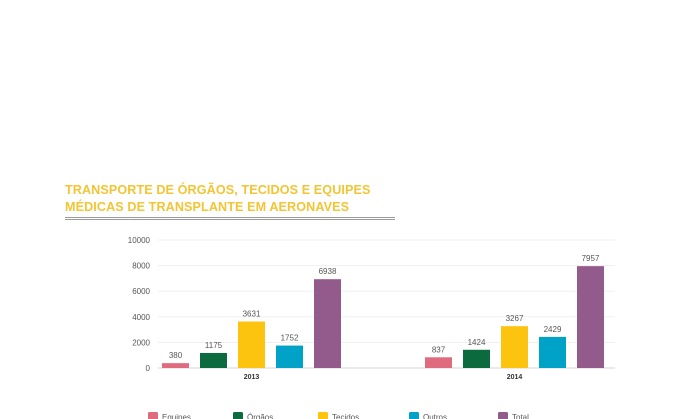  What do you see at coordinates (176, 355) in the screenshot?
I see `data-label: 380` at bounding box center [176, 355].